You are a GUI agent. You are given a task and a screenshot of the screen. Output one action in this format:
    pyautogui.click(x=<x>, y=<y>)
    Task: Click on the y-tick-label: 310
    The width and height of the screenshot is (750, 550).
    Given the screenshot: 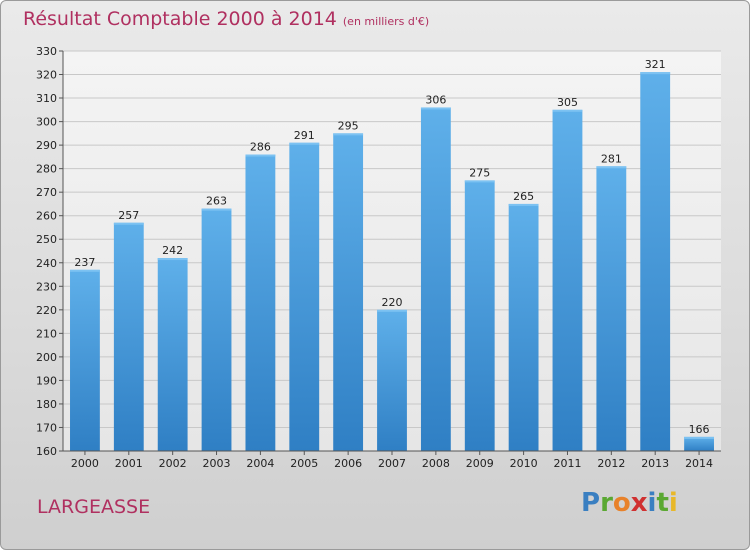 What is the action you would take?
    pyautogui.click(x=46, y=98)
    